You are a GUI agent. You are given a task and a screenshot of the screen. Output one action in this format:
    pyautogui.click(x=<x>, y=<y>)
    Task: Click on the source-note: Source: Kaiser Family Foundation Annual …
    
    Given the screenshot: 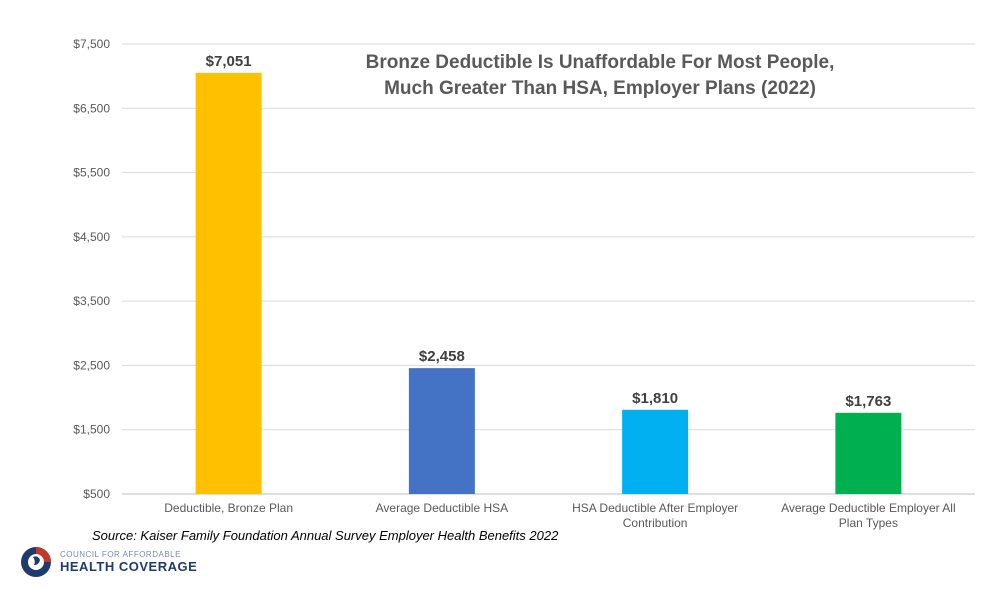 What is the action you would take?
    pyautogui.click(x=325, y=535)
    